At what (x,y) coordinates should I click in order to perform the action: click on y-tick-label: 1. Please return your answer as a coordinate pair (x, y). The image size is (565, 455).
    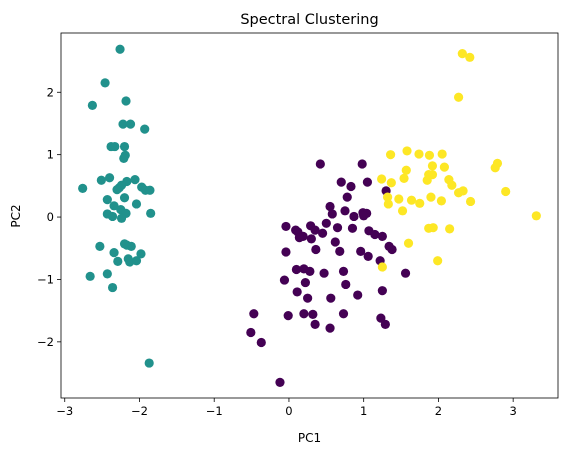
    Looking at the image, I should click on (50, 155).